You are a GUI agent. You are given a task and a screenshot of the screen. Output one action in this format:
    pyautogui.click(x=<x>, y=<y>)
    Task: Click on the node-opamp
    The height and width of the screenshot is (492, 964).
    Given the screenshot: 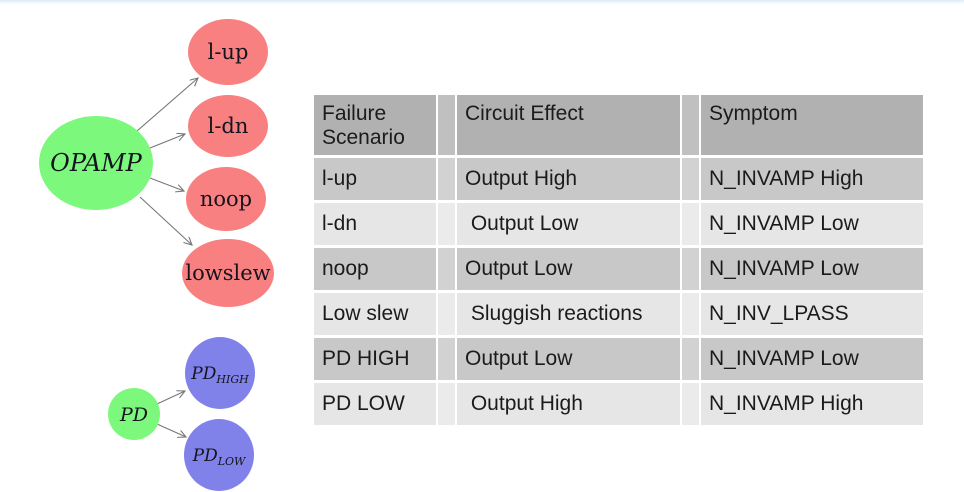 What is the action you would take?
    pyautogui.click(x=96, y=163)
    